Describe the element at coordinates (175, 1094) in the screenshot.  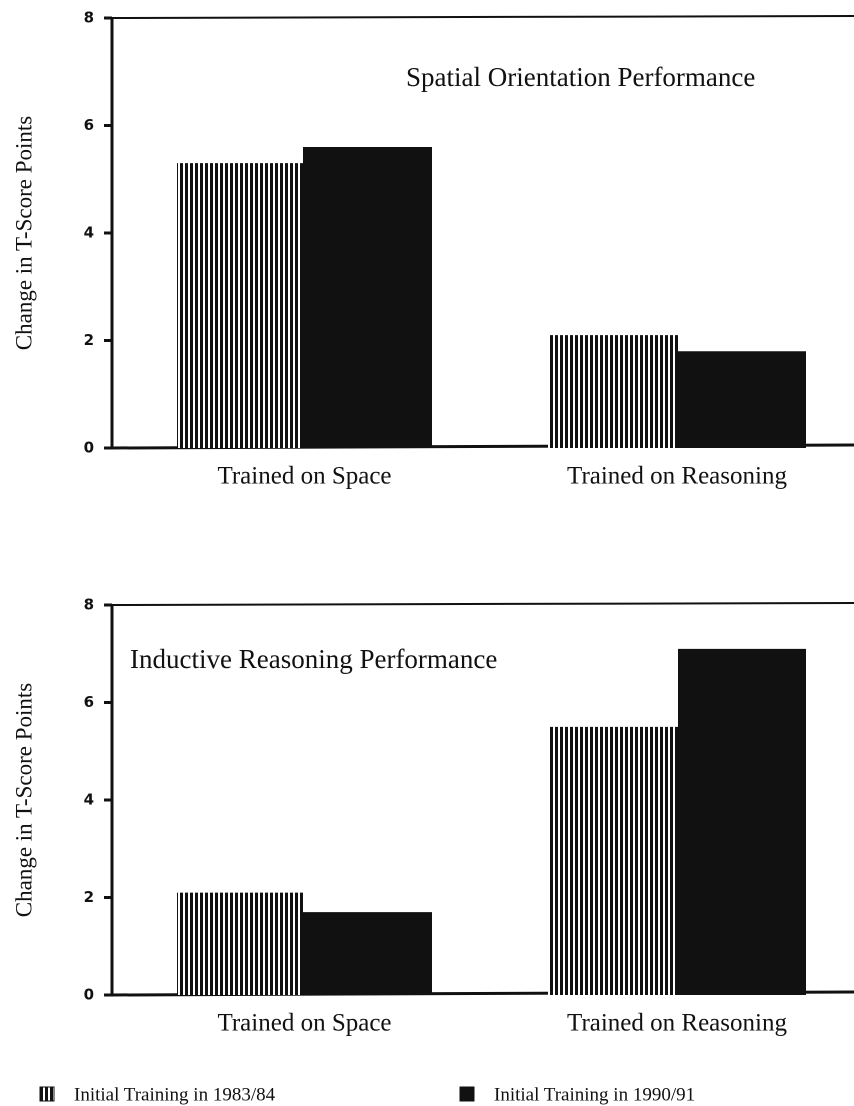
I see `legend-label: Initial Training in 1983/84` at that location.